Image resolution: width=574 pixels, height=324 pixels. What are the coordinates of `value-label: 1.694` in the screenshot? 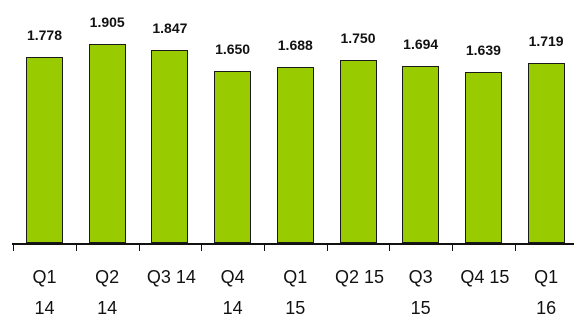 It's located at (421, 43).